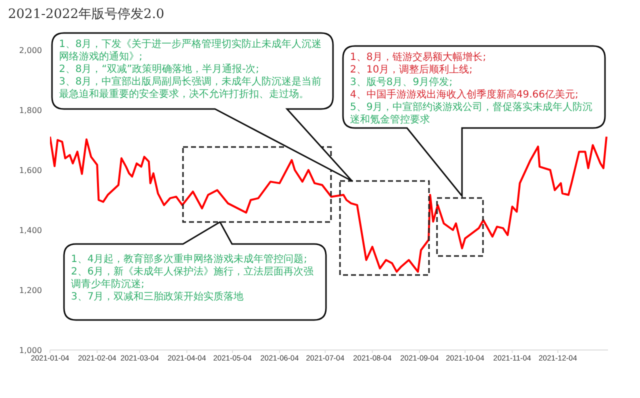 The width and height of the screenshot is (640, 398). I want to click on chart-title: 2021-2022年版号停发2.0, so click(86, 14).